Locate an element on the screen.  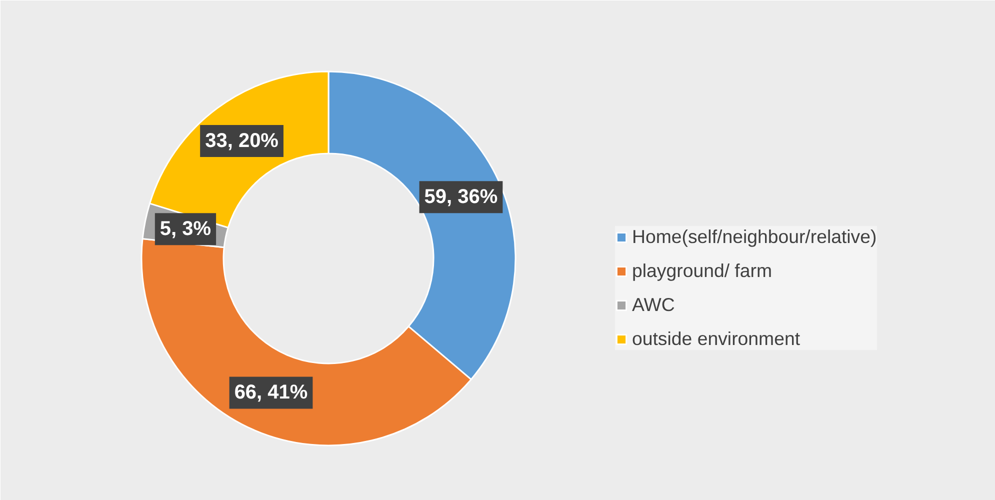
data-label: 33, 20% is located at coordinates (242, 141).